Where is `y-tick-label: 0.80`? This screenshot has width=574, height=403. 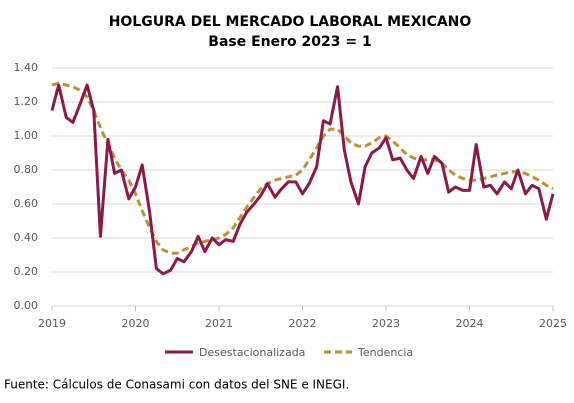 y-tick-label: 0.80 is located at coordinates (26, 169).